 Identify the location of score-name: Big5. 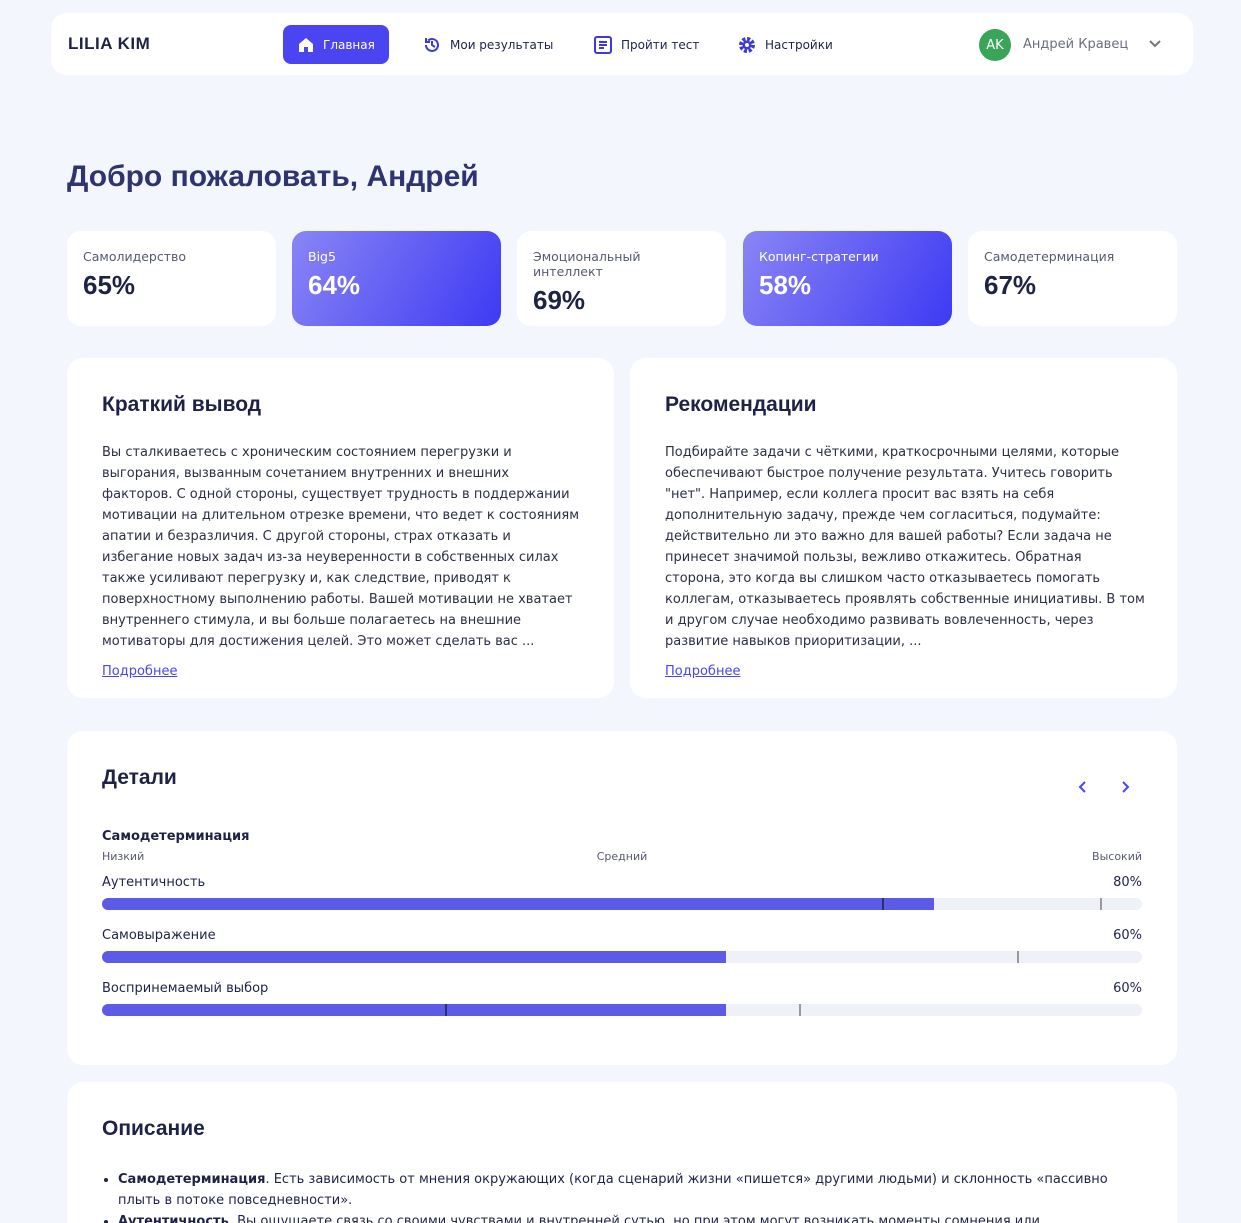
(322, 256).